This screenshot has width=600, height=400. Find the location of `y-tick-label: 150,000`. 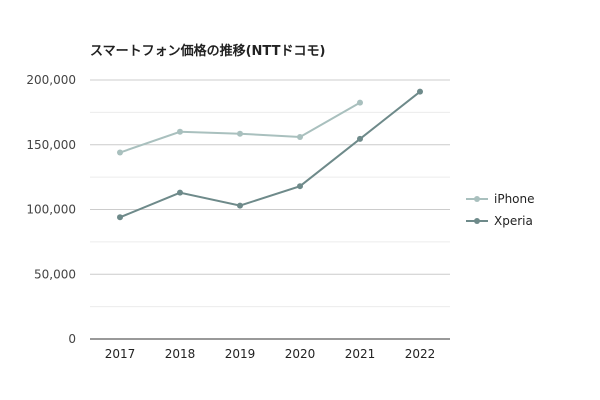

y-tick-label: 150,000 is located at coordinates (51, 145).